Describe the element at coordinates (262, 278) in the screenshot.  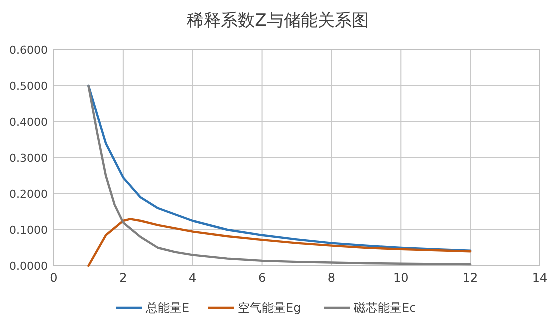
I see `x-tick-label: 6` at that location.